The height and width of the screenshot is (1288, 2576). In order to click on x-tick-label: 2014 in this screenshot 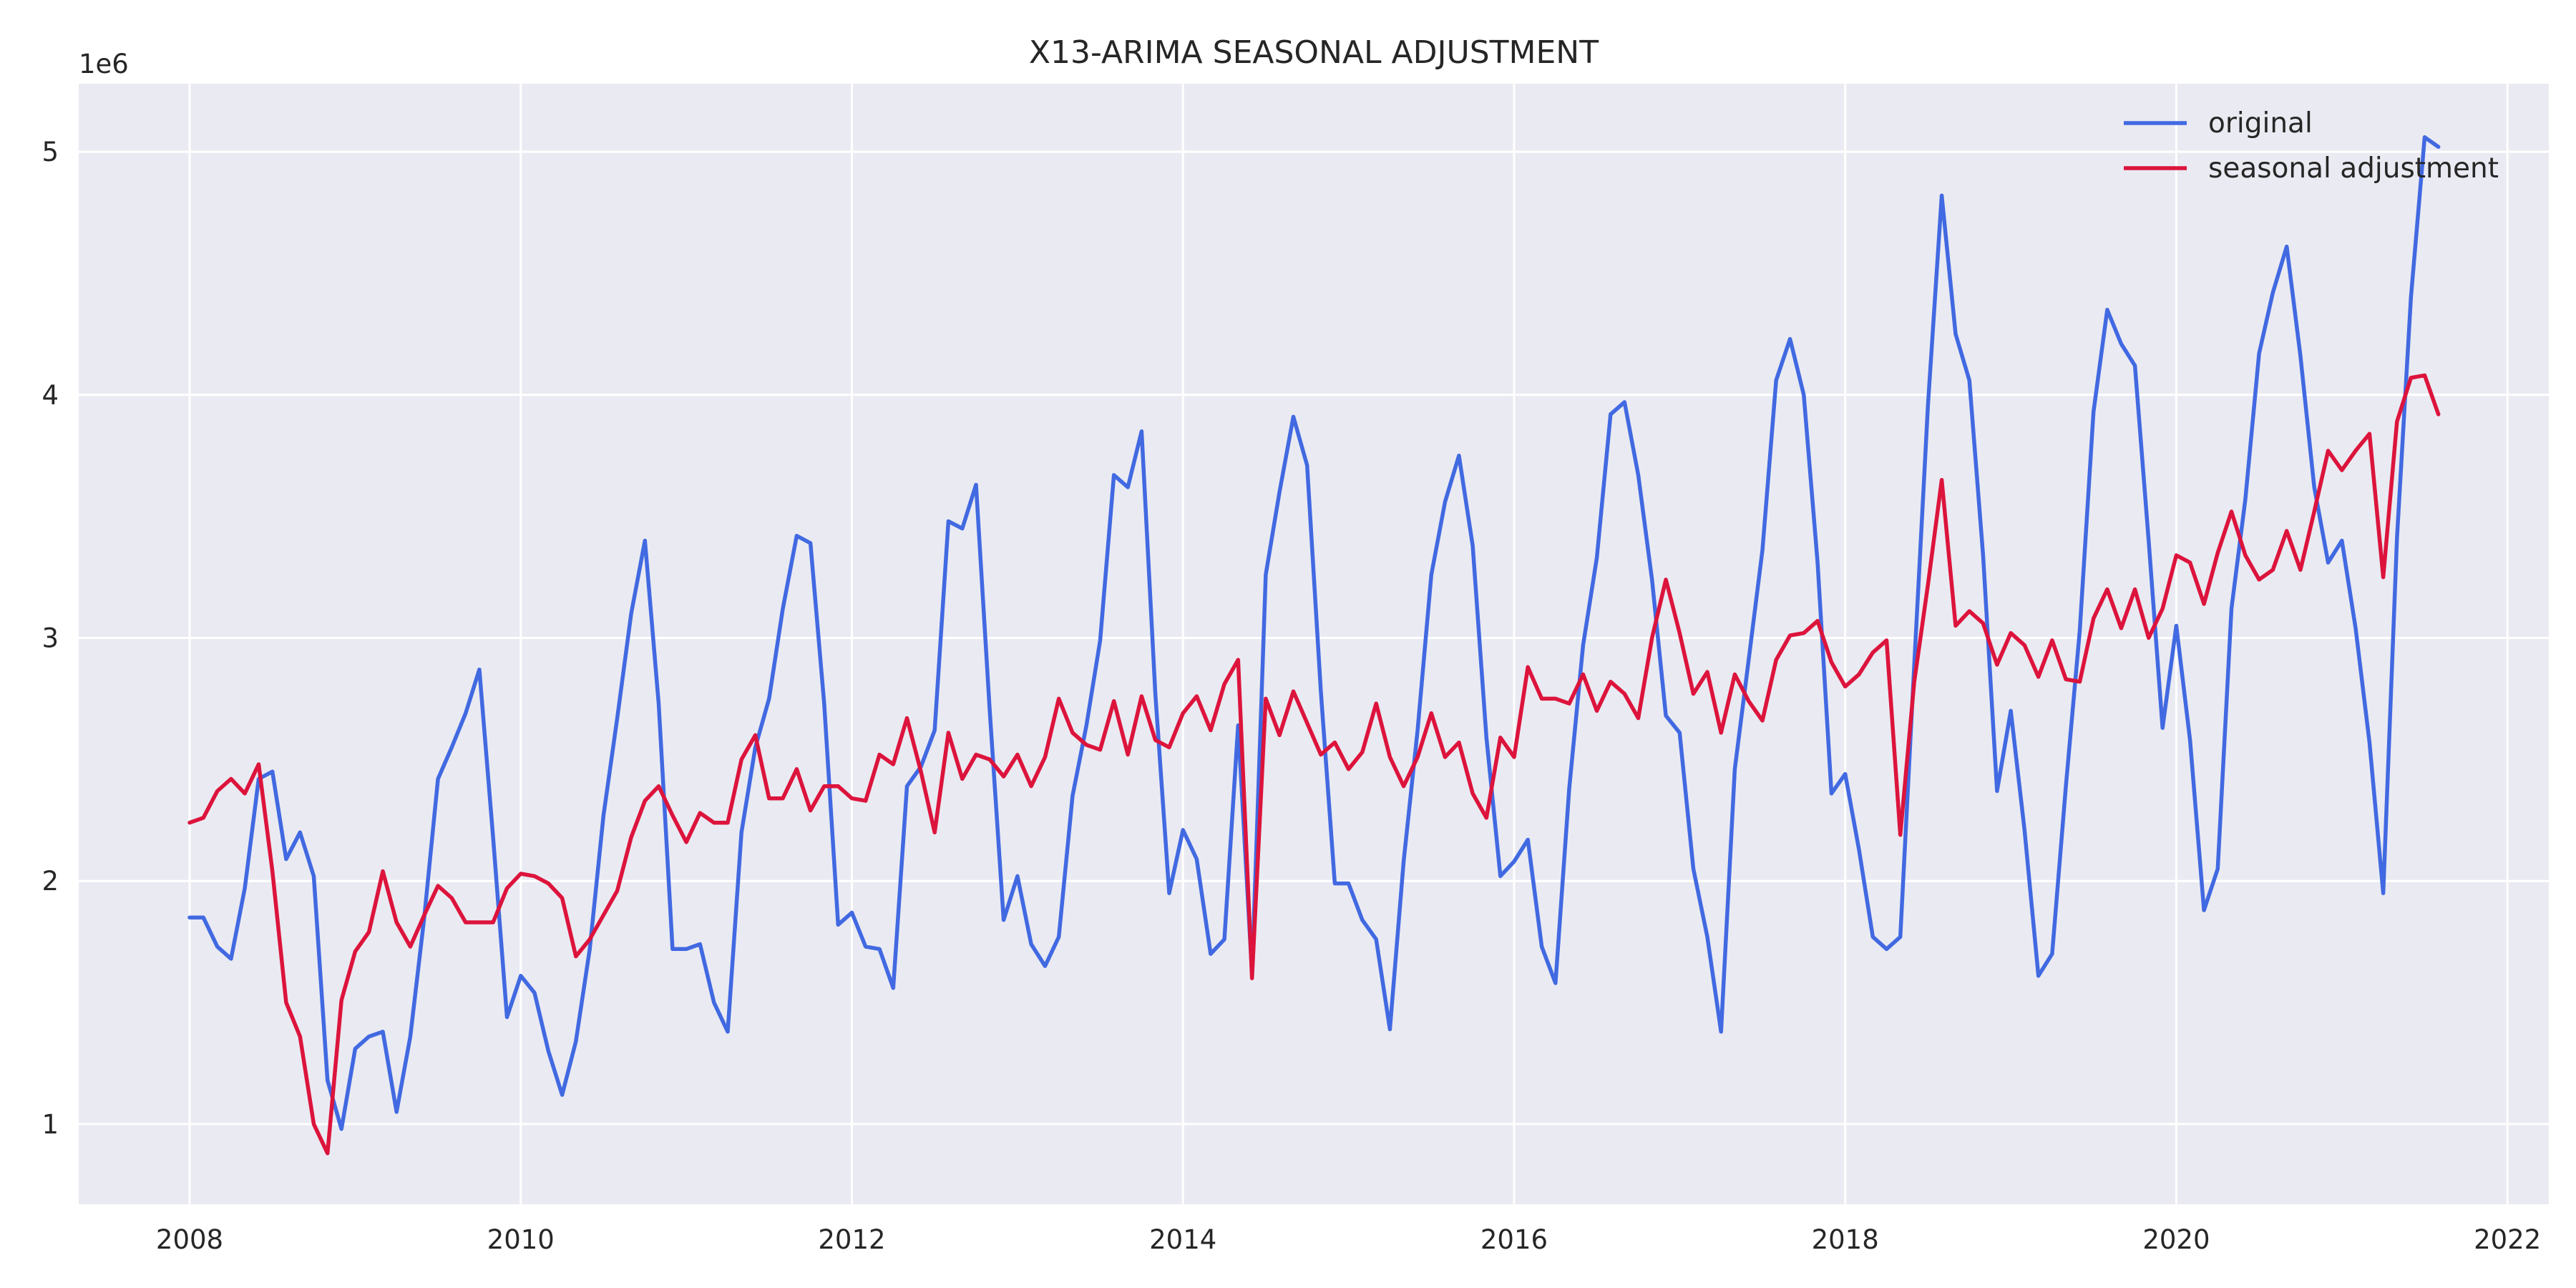, I will do `click(1182, 1239)`.